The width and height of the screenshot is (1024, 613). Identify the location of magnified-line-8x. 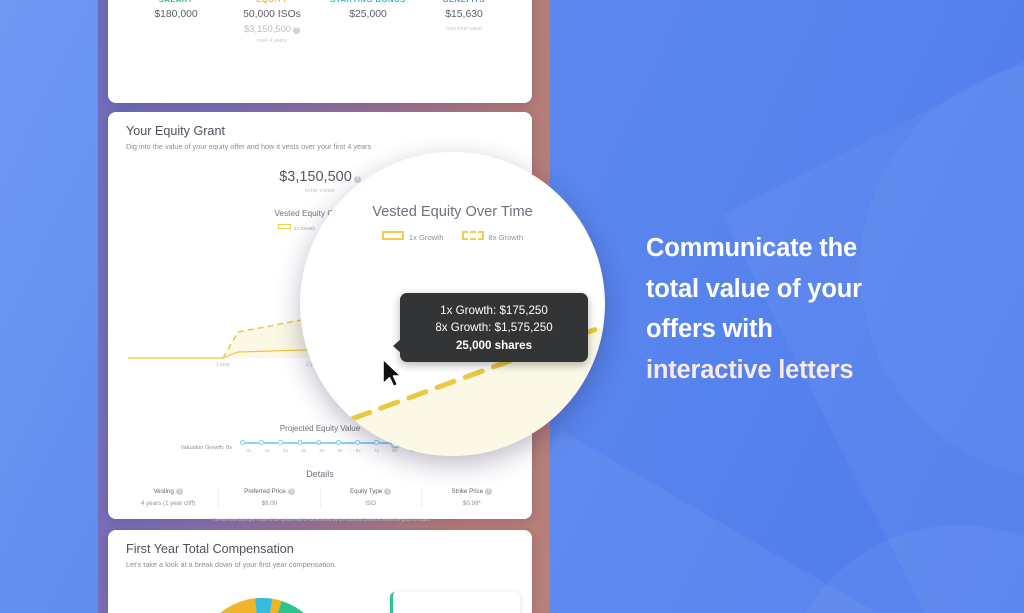
(452, 382).